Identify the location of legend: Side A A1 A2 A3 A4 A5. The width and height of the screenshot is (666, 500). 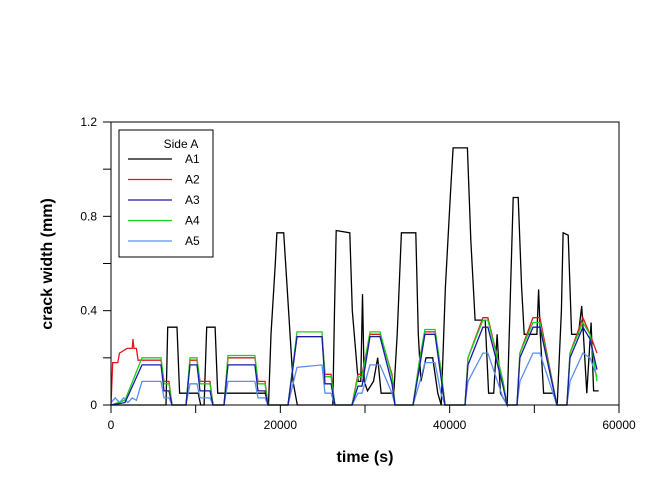
(166, 193).